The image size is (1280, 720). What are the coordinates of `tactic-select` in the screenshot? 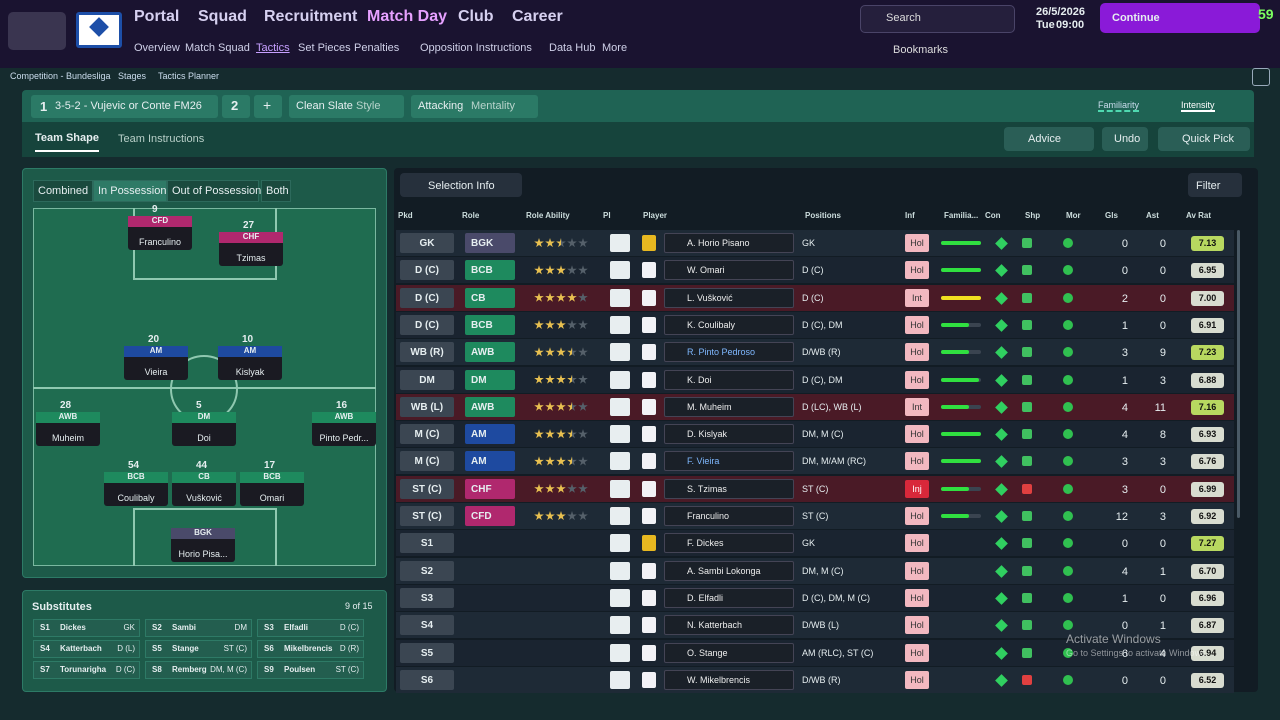 It's located at (124, 106).